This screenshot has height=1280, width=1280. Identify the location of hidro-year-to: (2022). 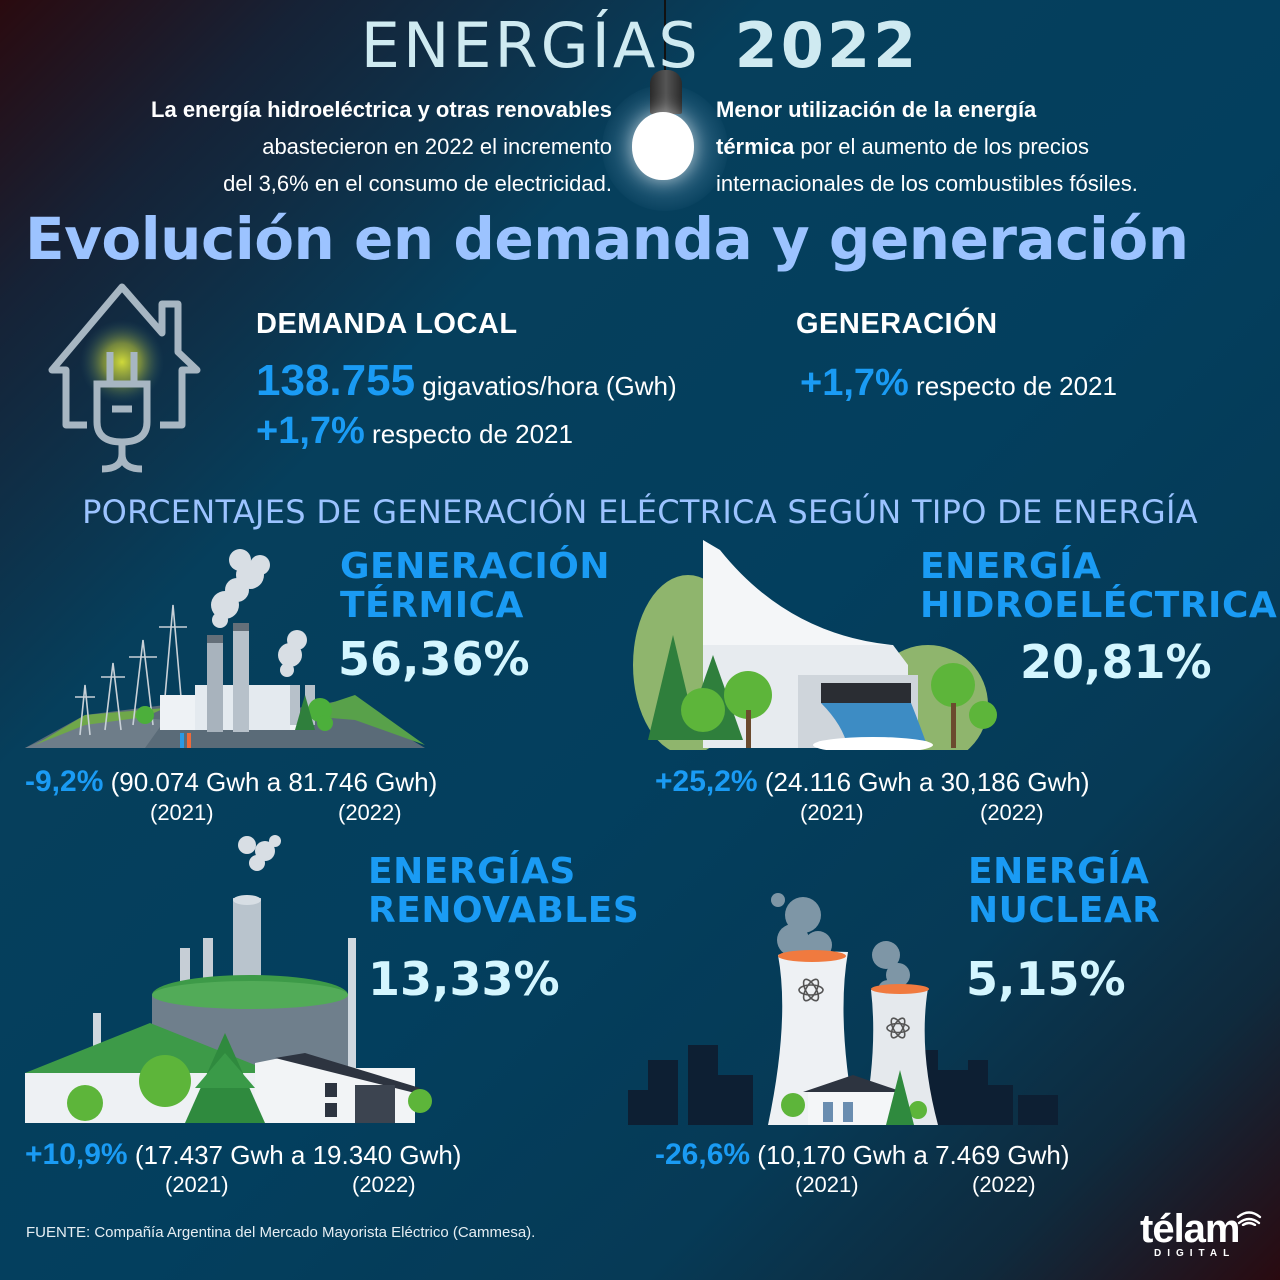
(1012, 812).